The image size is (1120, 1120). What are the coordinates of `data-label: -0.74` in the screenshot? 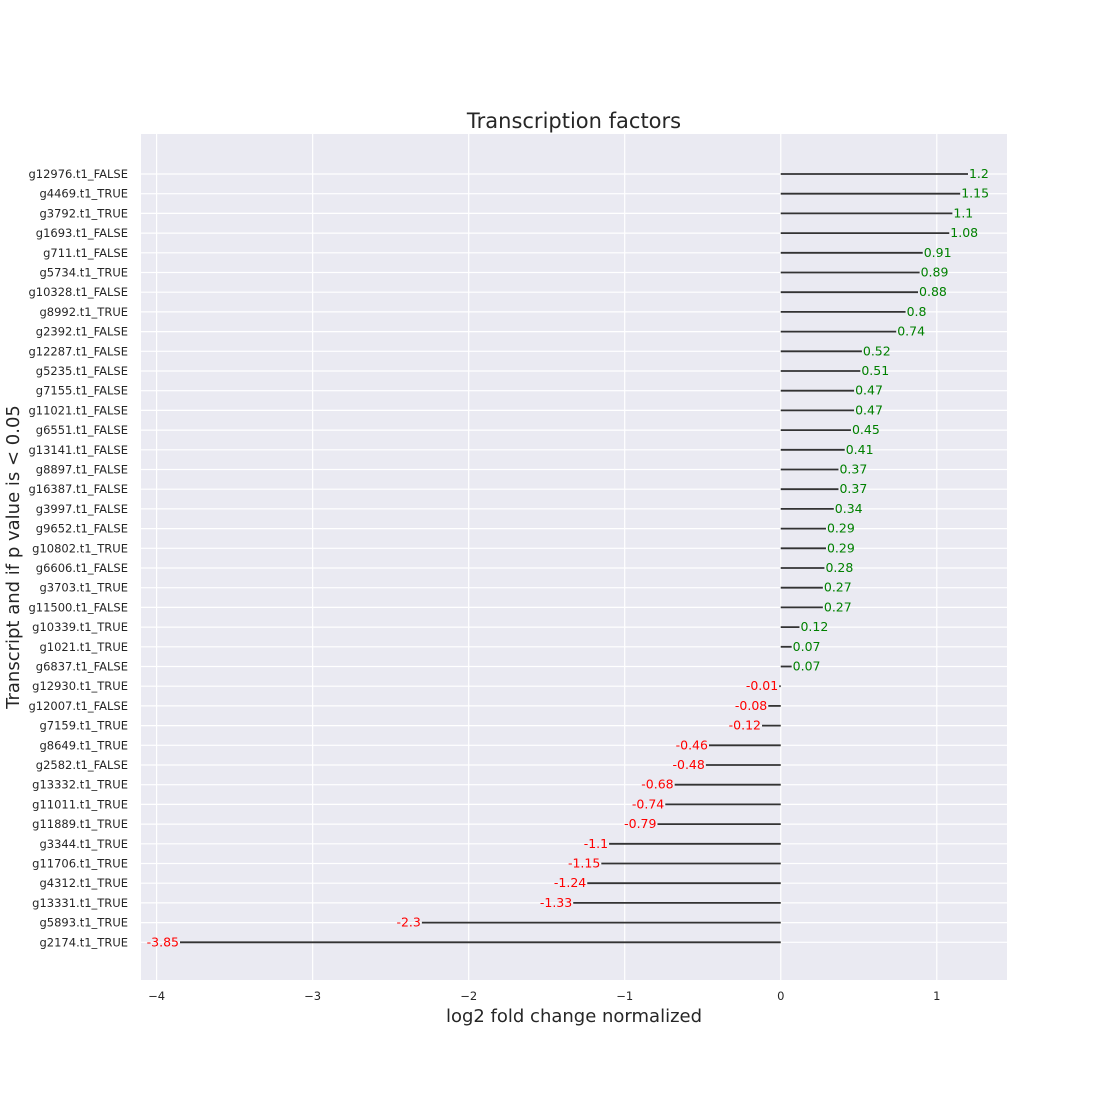 It's located at (648, 803).